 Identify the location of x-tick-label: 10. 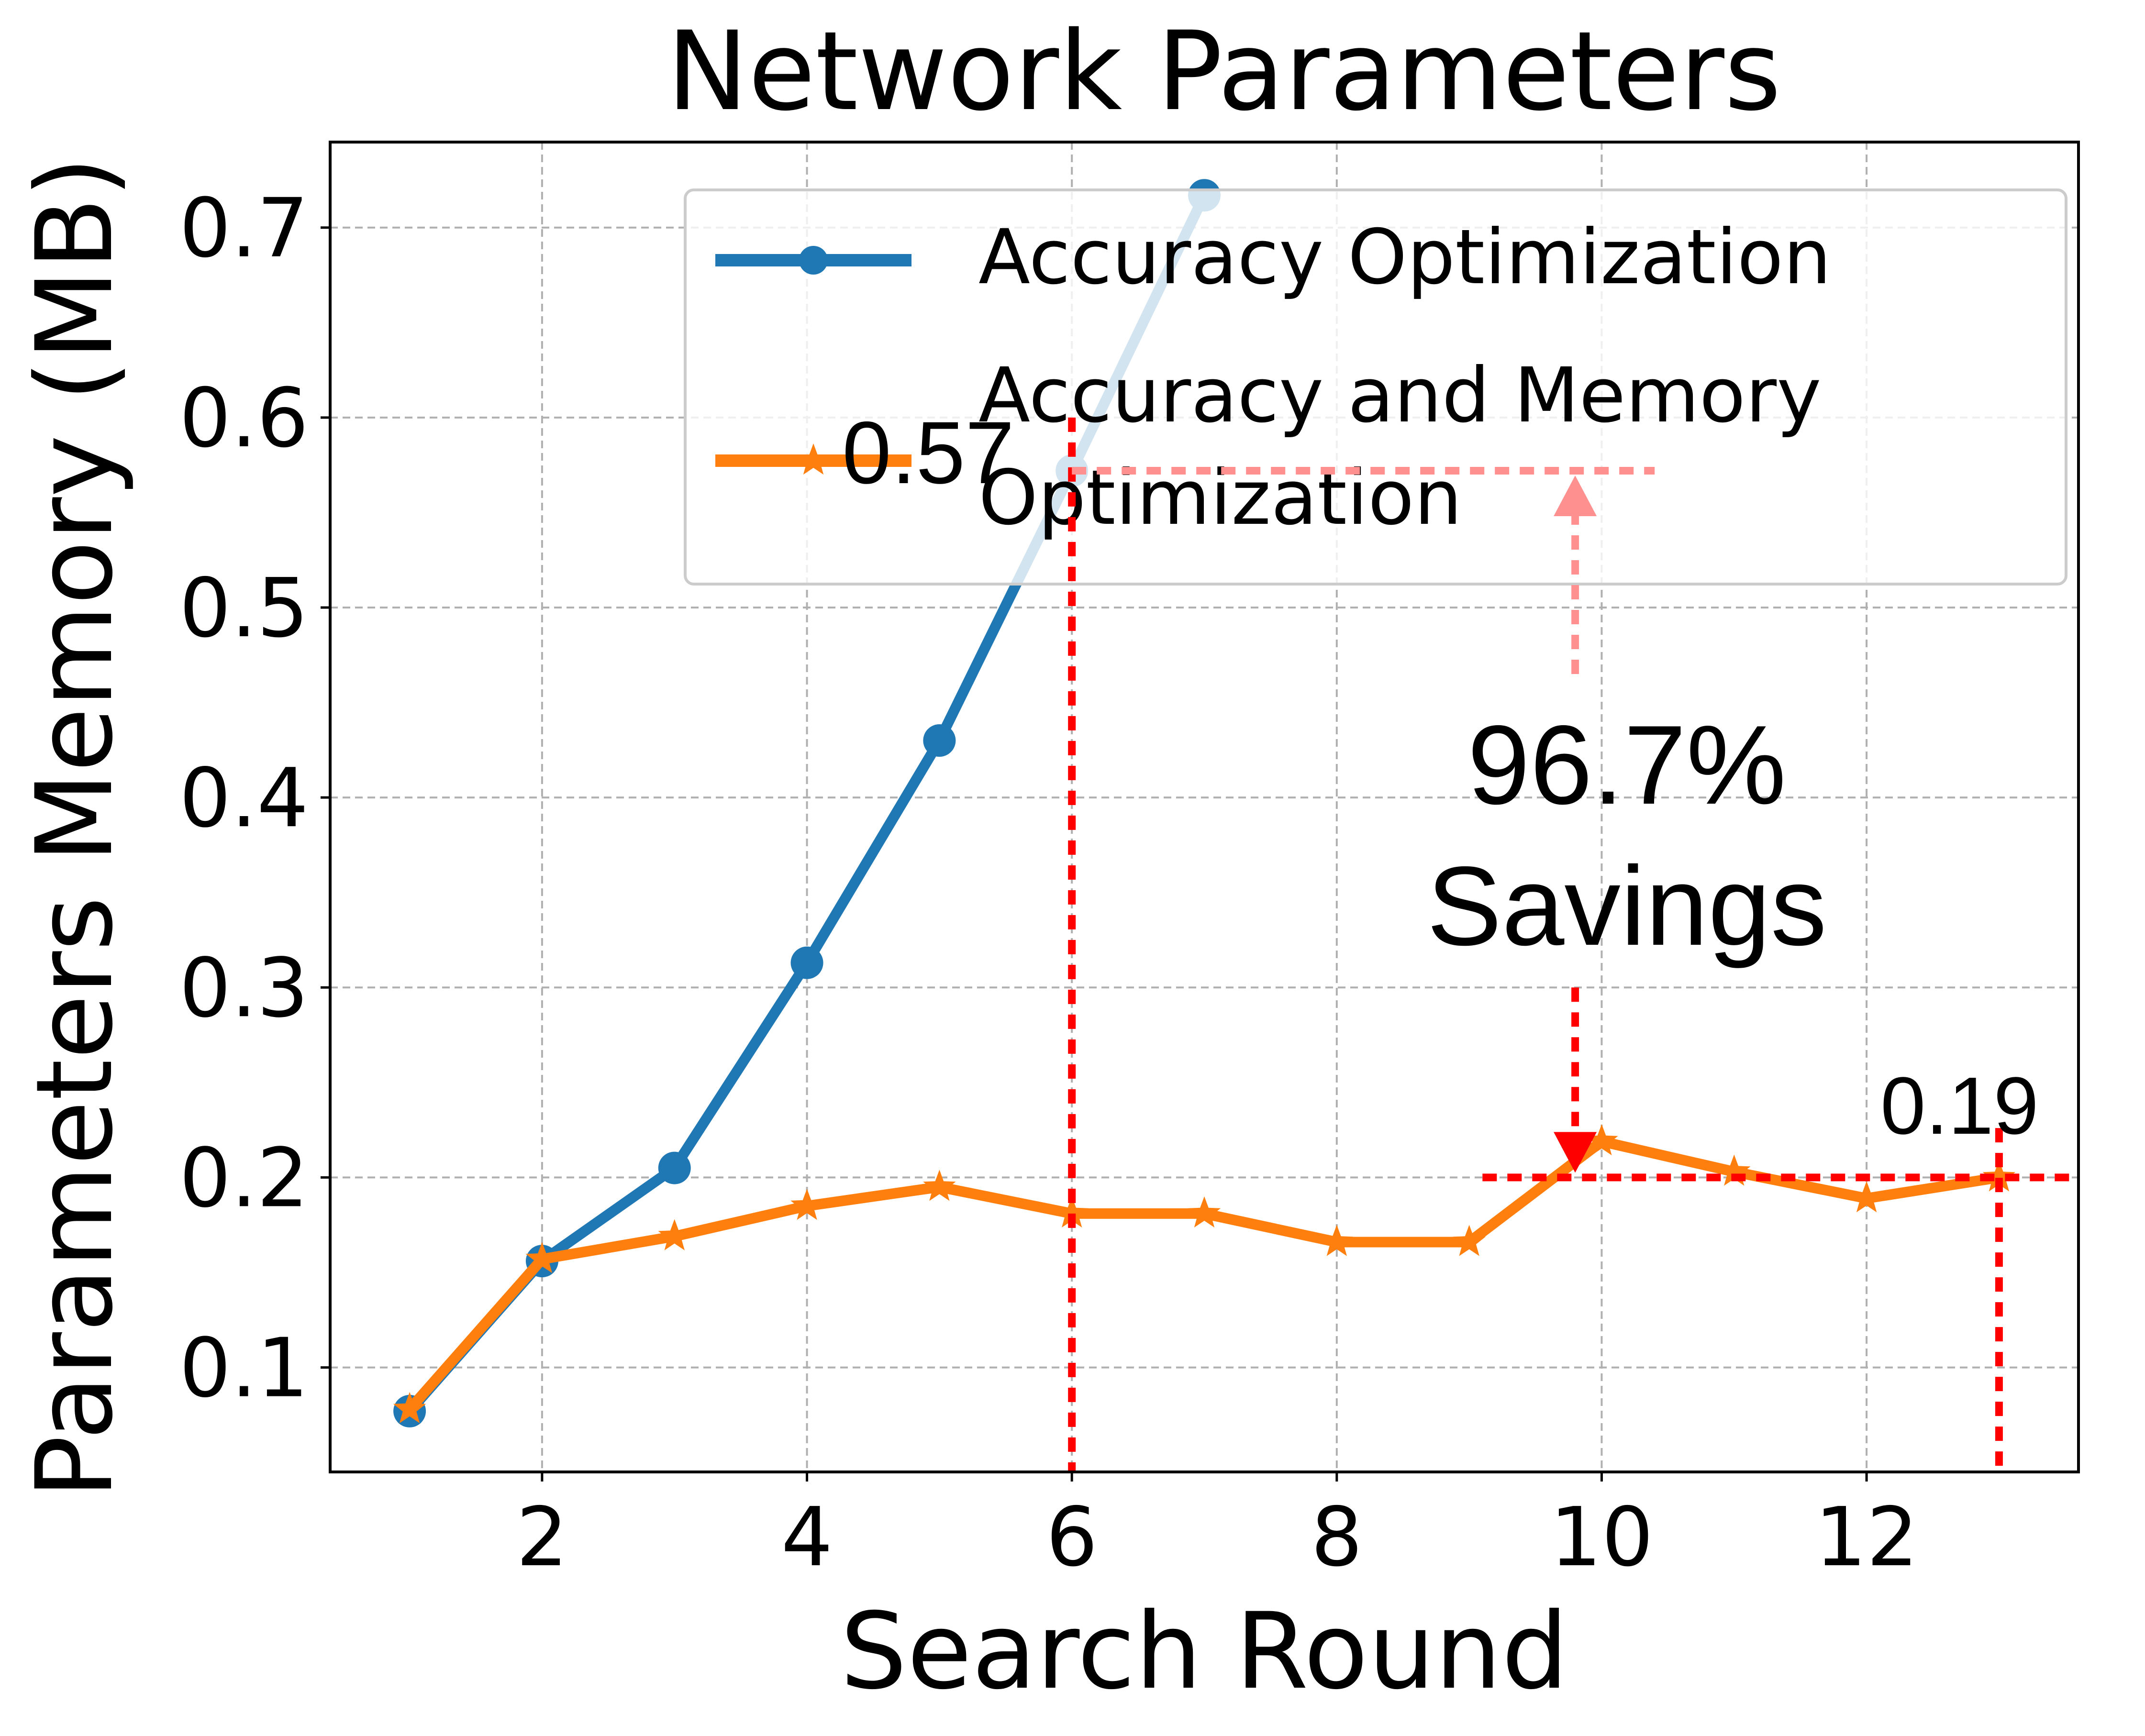
(1602, 1537).